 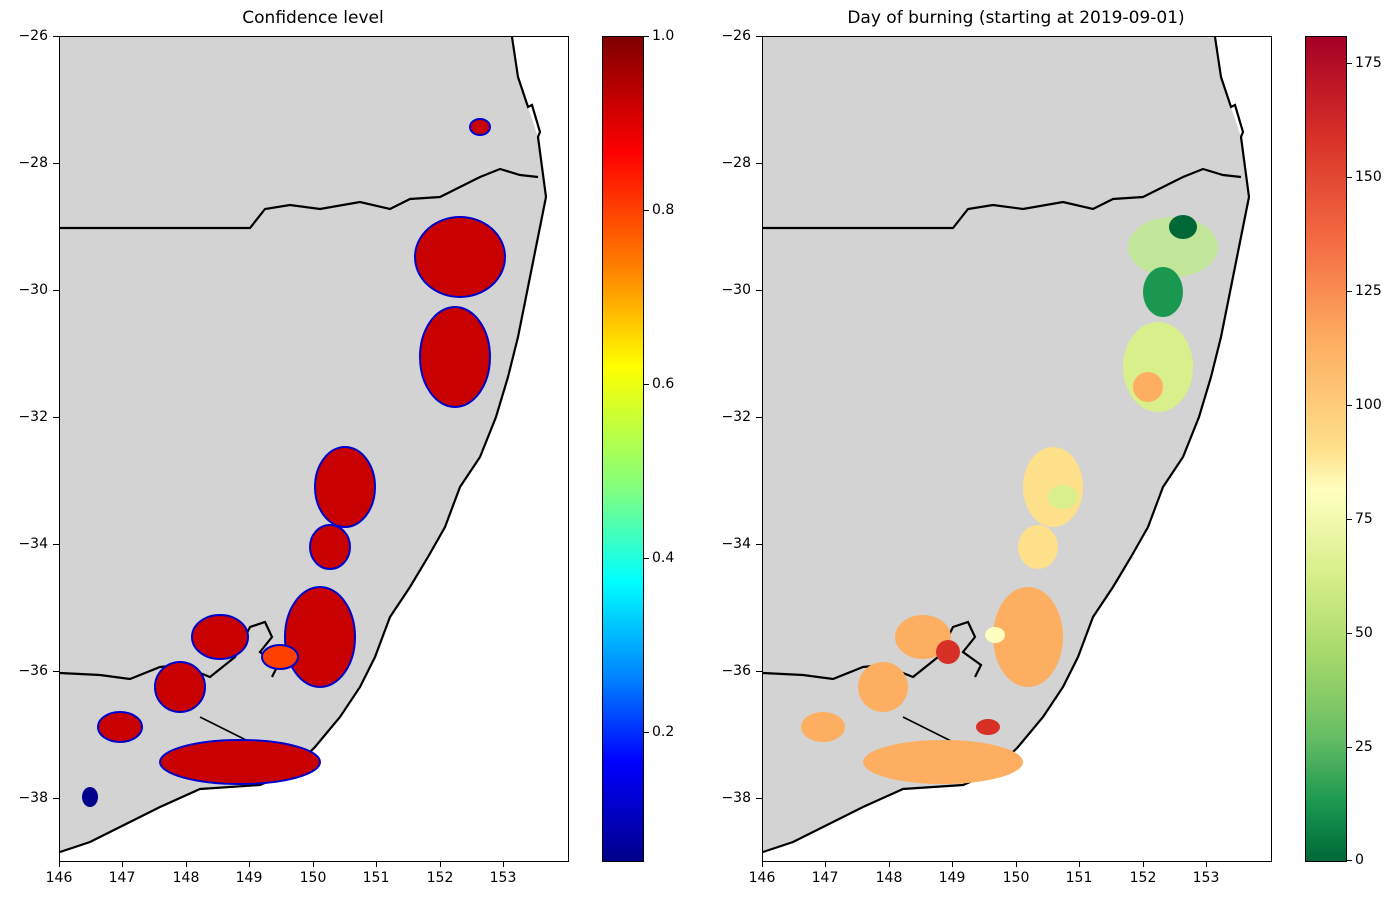 I want to click on colorbar-tick: 0.4, so click(x=663, y=558).